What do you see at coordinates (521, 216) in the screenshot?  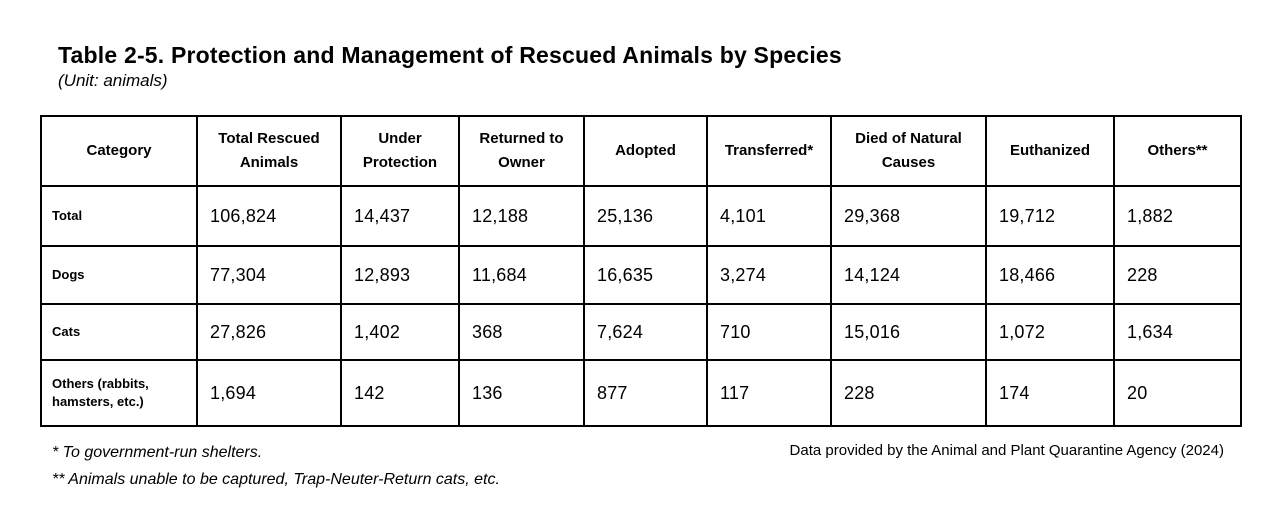 I see `value-cell: 12,188` at bounding box center [521, 216].